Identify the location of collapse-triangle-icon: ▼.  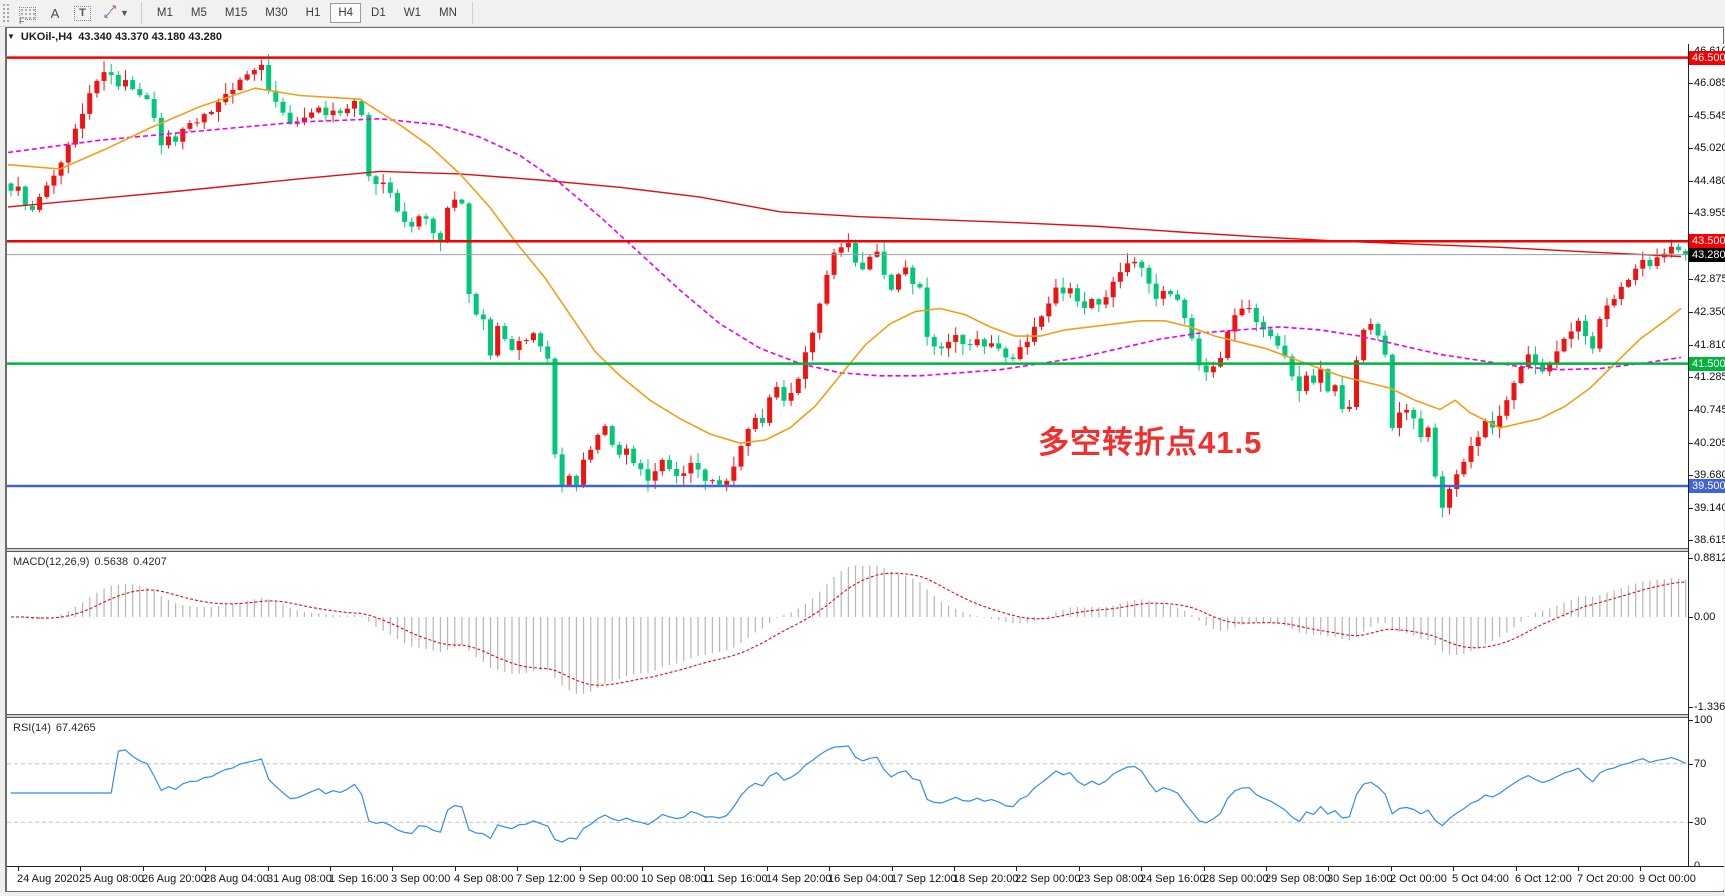
(11, 36).